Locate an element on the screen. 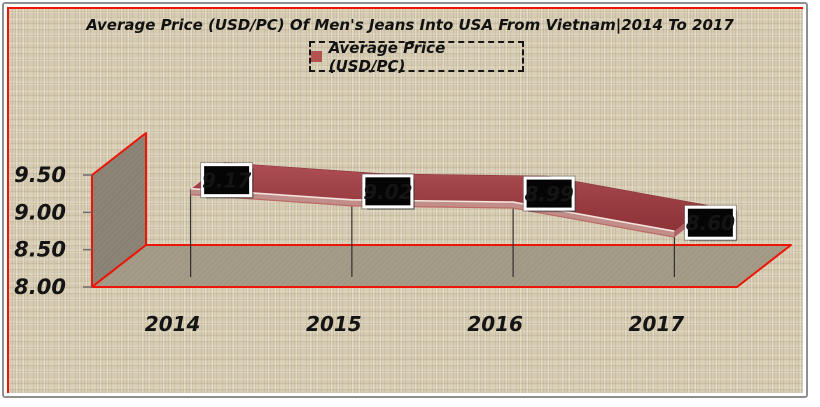  value-label: 9.02 is located at coordinates (387, 192).